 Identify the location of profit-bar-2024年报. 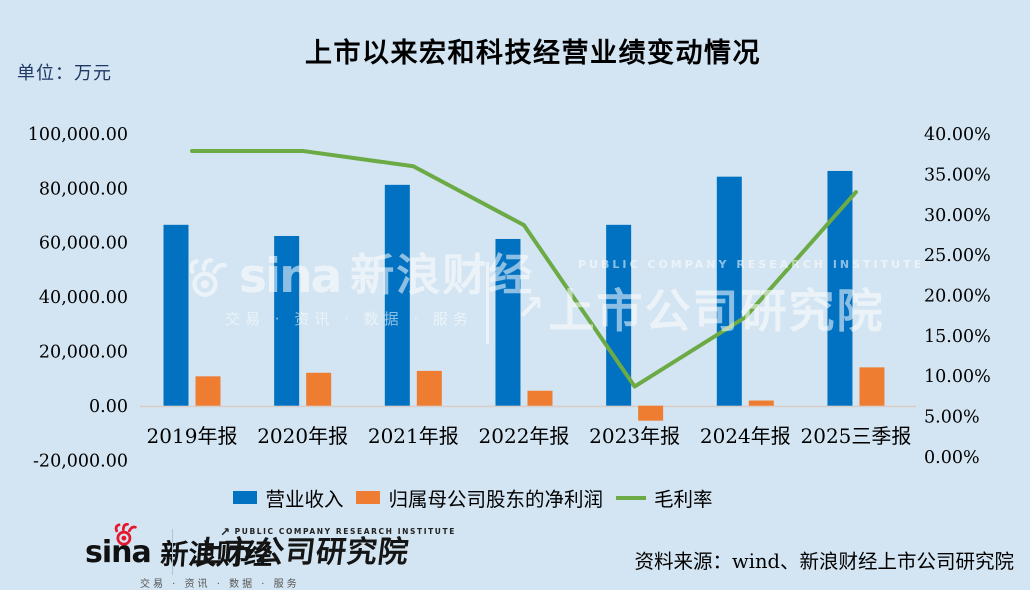
(761, 403).